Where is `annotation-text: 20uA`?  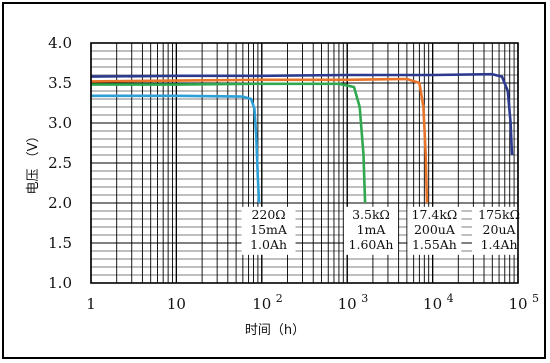
annotation-text: 20uA is located at coordinates (500, 229).